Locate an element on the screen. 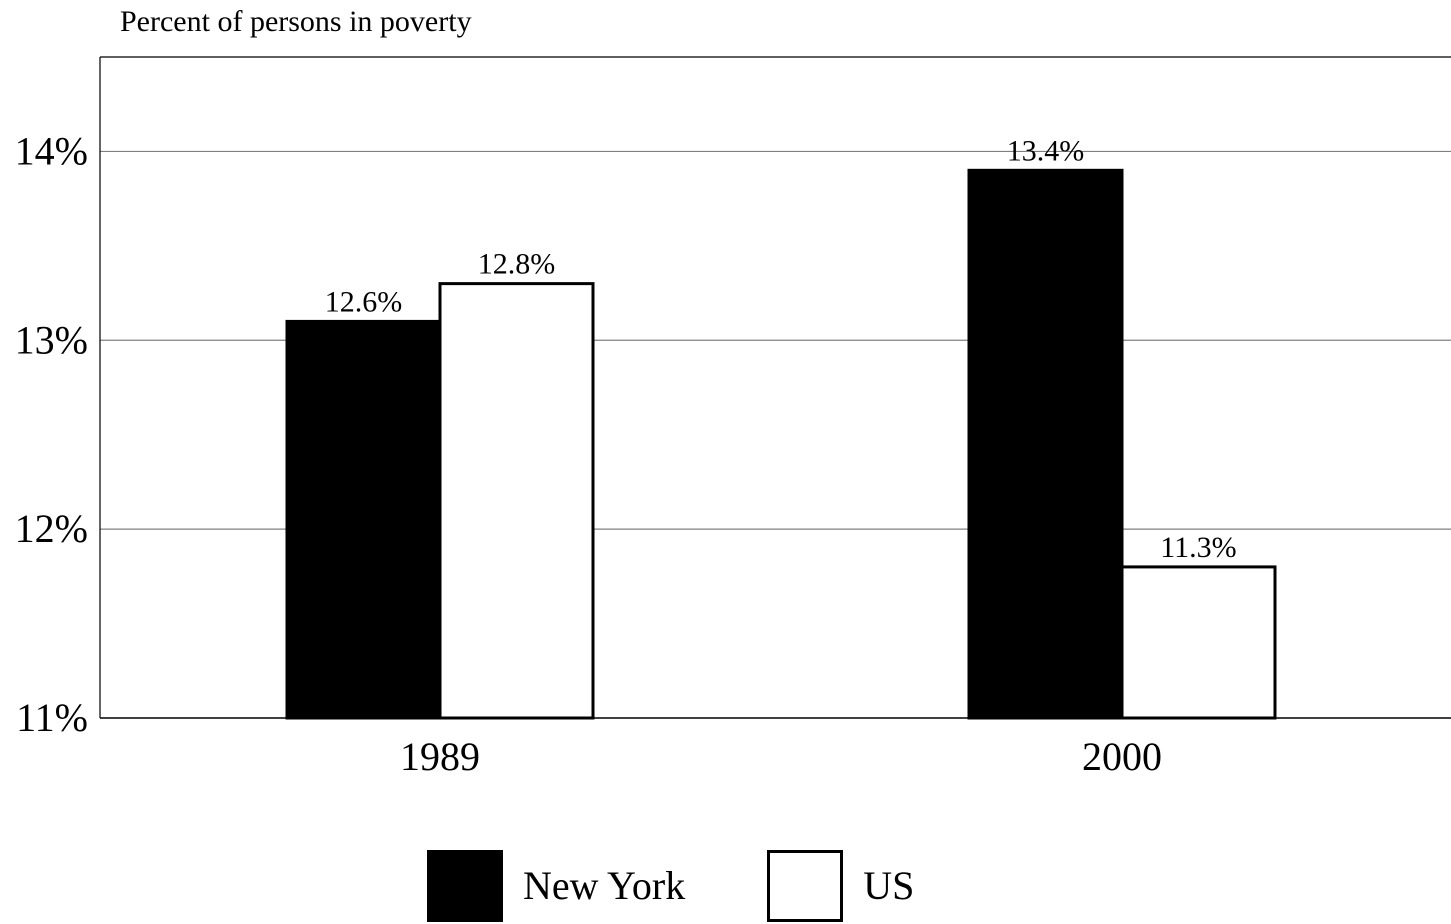  x-tick-label-1989: 1989 is located at coordinates (440, 756).